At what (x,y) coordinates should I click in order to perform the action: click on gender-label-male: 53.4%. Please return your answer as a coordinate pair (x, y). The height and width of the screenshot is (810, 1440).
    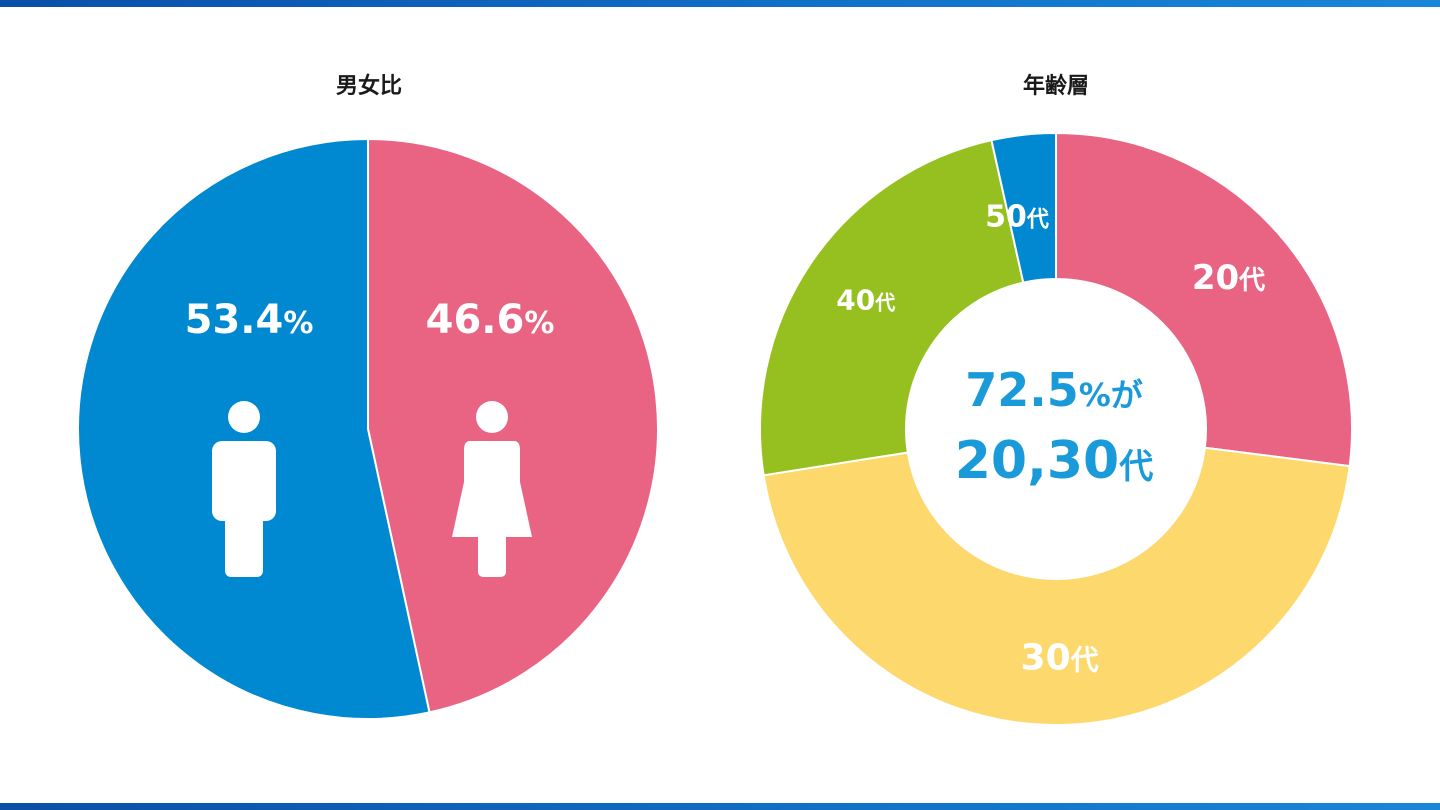
    Looking at the image, I should click on (249, 320).